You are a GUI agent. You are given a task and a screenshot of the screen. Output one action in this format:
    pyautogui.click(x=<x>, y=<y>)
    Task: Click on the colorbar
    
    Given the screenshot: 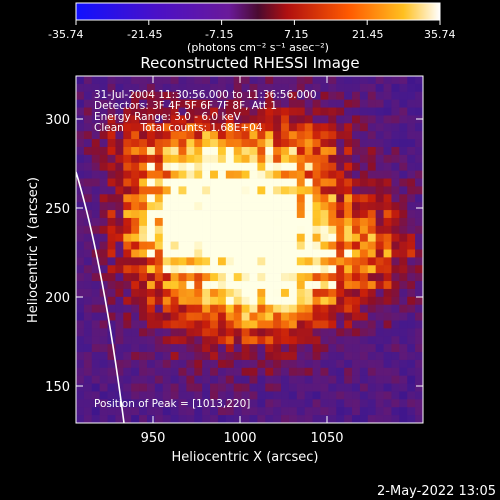 What is the action you would take?
    pyautogui.click(x=258, y=11)
    